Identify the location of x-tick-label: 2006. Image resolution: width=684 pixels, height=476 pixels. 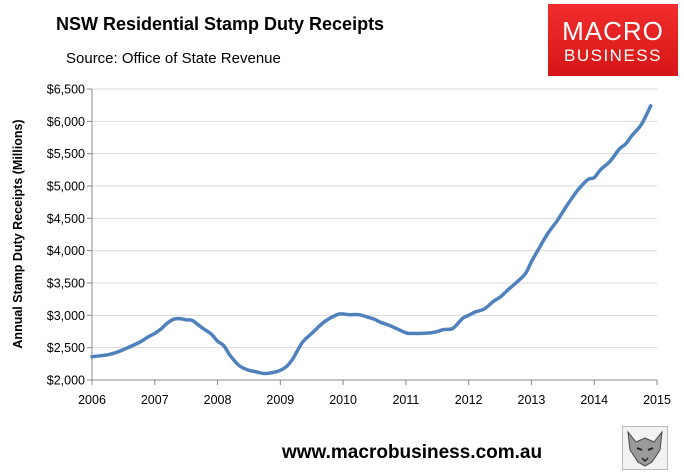
(92, 400).